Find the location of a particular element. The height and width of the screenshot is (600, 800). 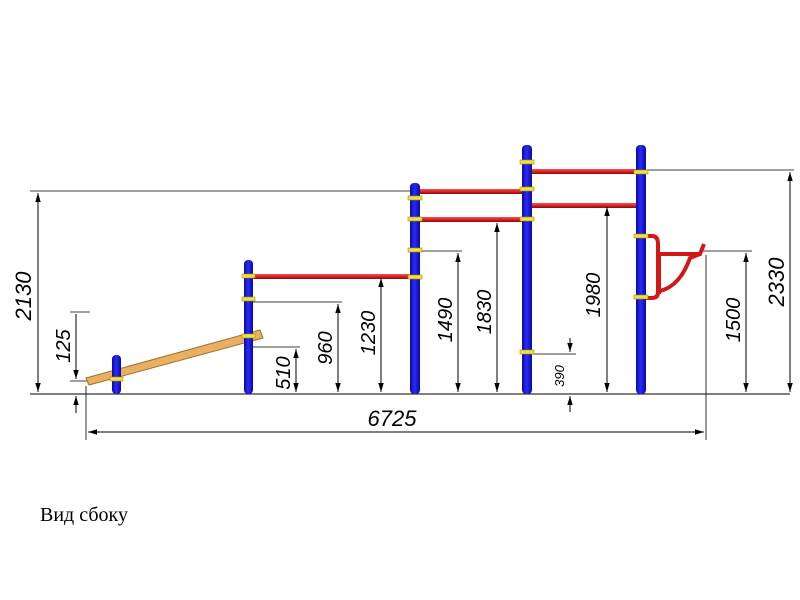

dim-label-step-2: 960 is located at coordinates (326, 347).